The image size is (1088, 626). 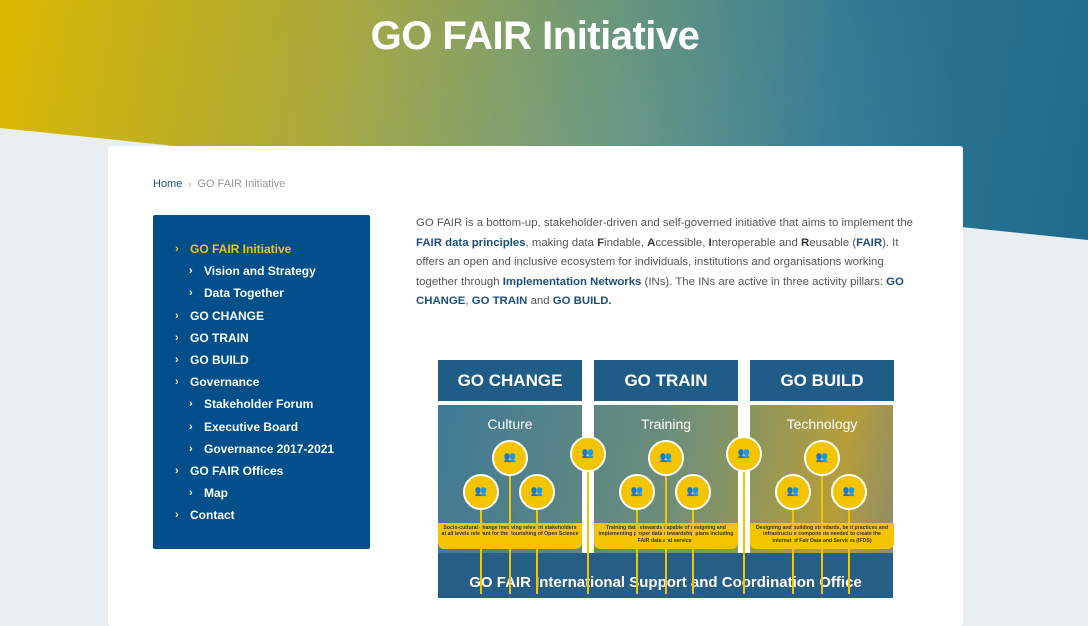 I want to click on sidebar-item: › Contact, so click(x=261, y=515).